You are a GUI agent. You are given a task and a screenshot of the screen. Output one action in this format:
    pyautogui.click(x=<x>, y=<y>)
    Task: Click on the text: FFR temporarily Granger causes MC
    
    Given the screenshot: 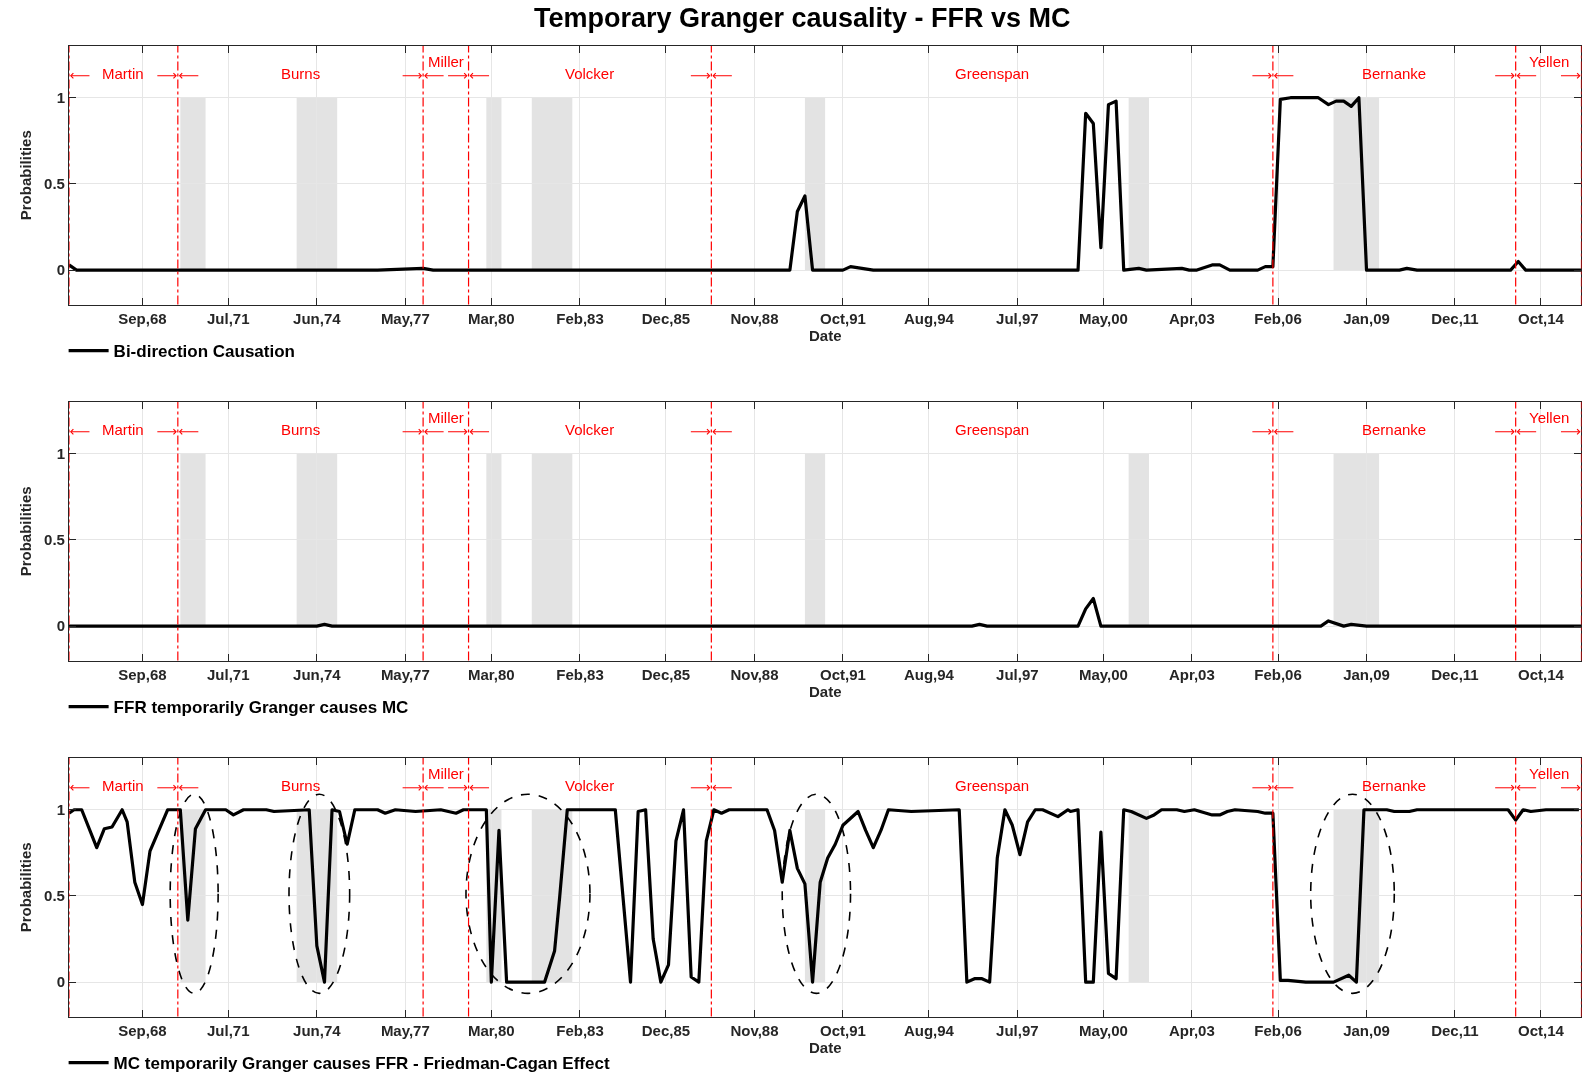 What is the action you would take?
    pyautogui.click(x=261, y=708)
    